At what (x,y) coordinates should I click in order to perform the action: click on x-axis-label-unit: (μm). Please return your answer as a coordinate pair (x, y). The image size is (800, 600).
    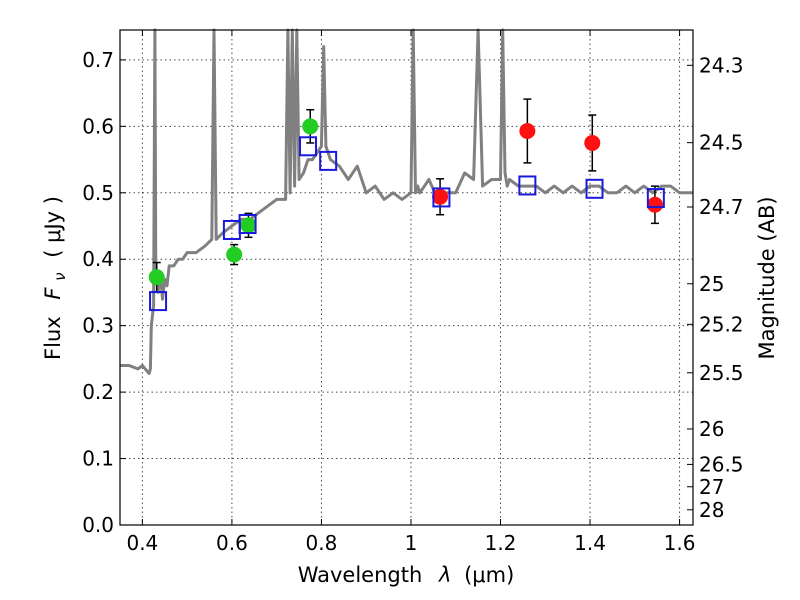
    Looking at the image, I should click on (489, 575).